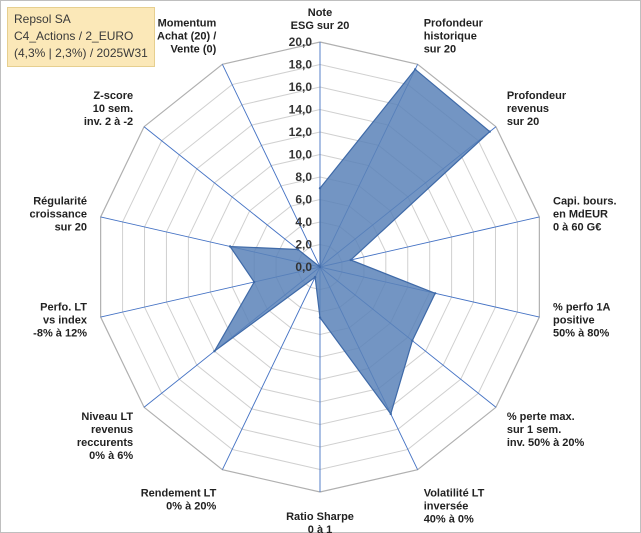 This screenshot has height=533, width=641. Describe the element at coordinates (320, 13) in the screenshot. I see `axis-label-line: Note` at that location.